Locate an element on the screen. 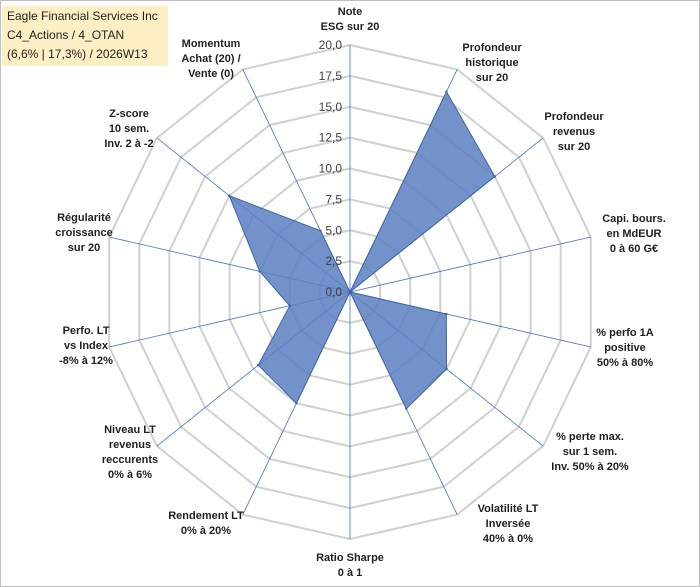  tick-label: 7,5 is located at coordinates (333, 199).